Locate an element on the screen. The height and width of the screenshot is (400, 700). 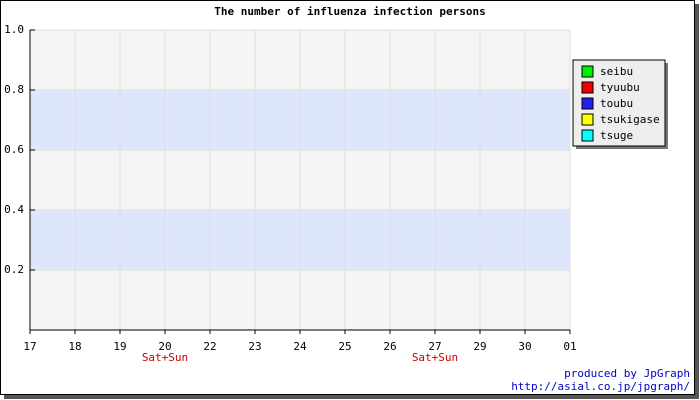
legend-label: tsukigase is located at coordinates (630, 119).